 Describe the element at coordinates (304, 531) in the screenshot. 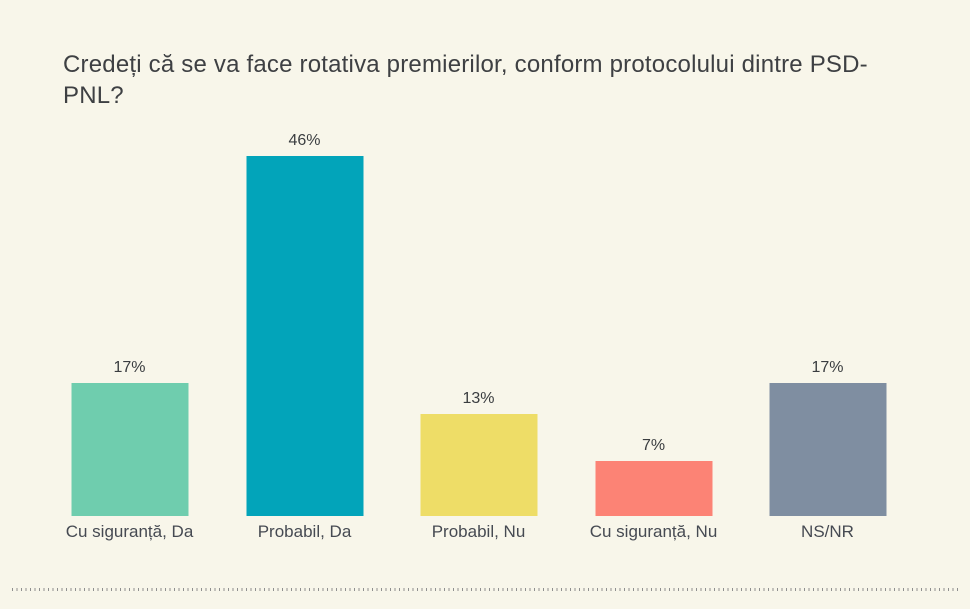

I see `bar-category-label: Probabil, Da` at that location.